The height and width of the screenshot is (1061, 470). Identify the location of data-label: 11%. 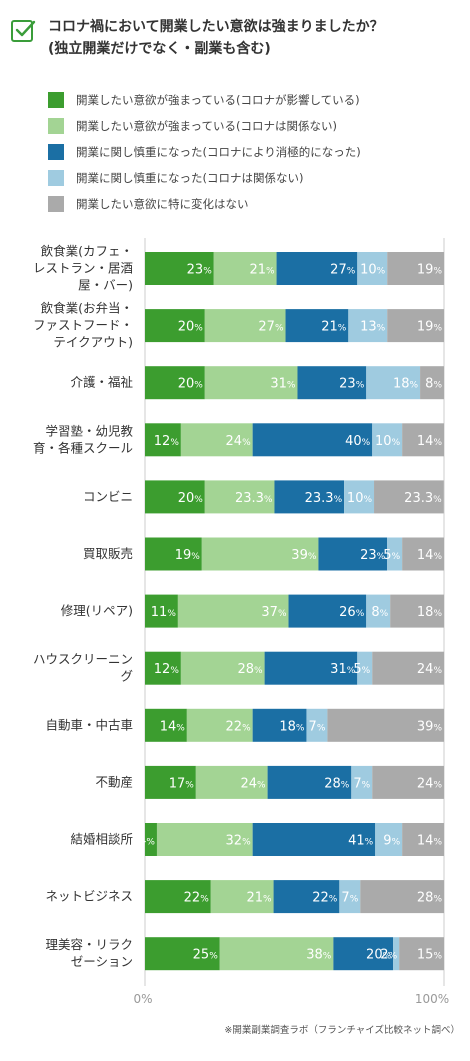
(164, 612).